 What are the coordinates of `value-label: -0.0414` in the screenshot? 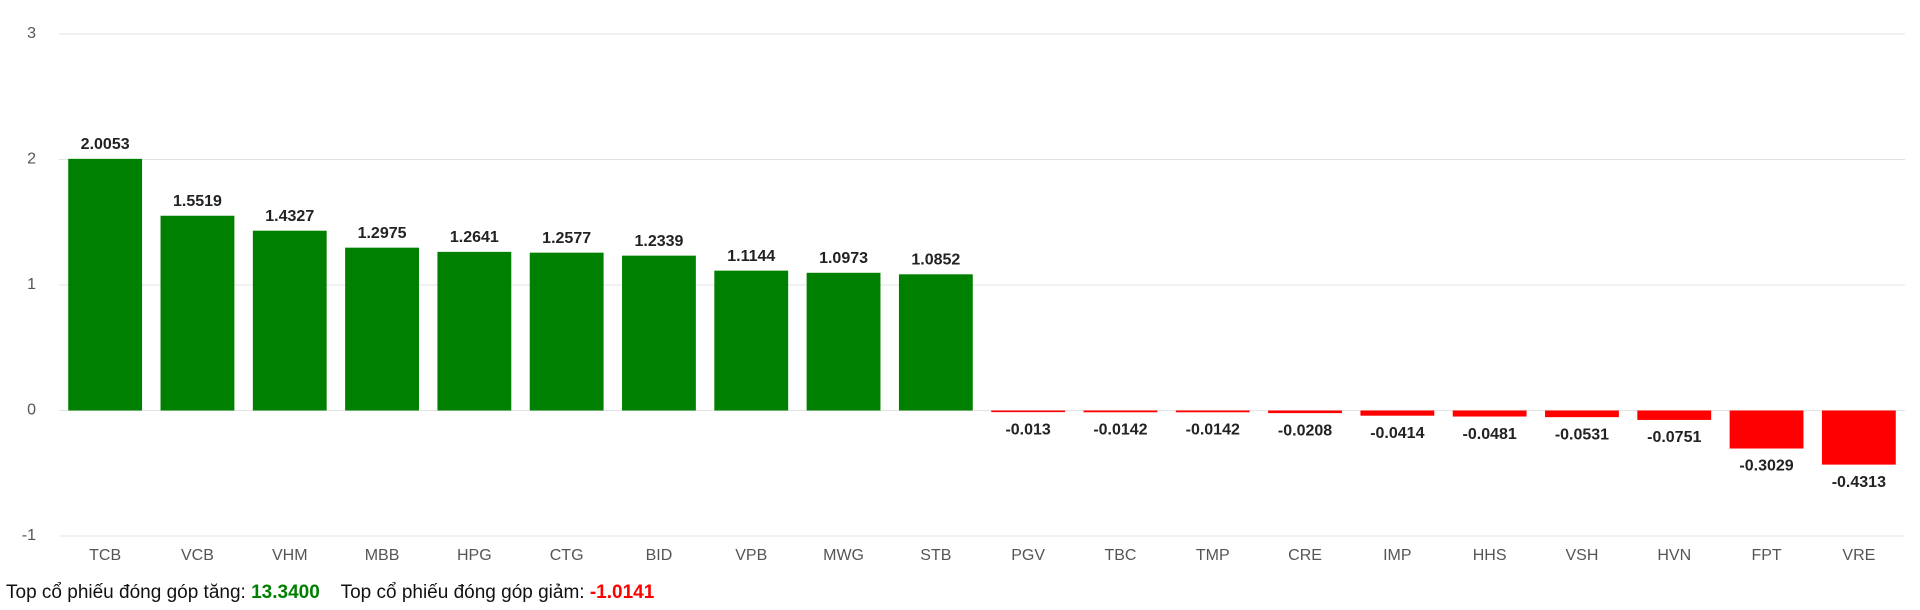 It's located at (1397, 433).